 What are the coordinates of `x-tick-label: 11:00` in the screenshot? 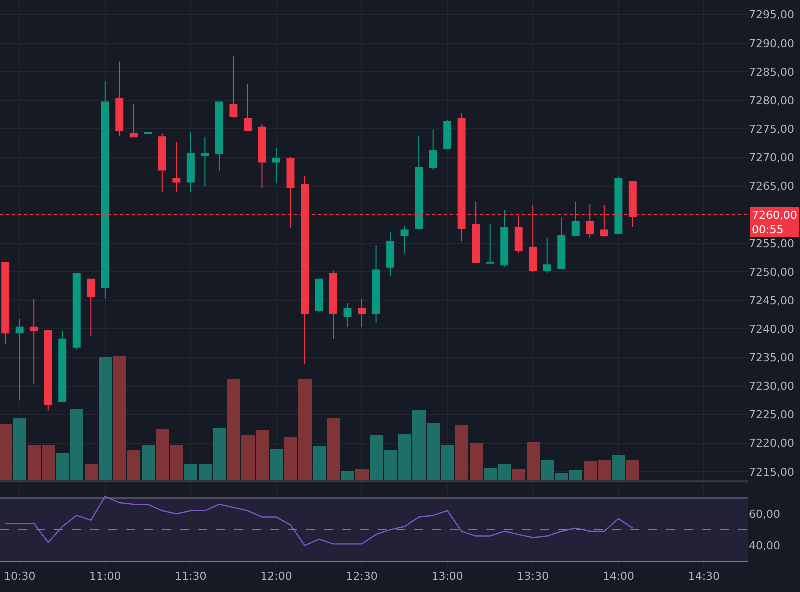 It's located at (106, 576).